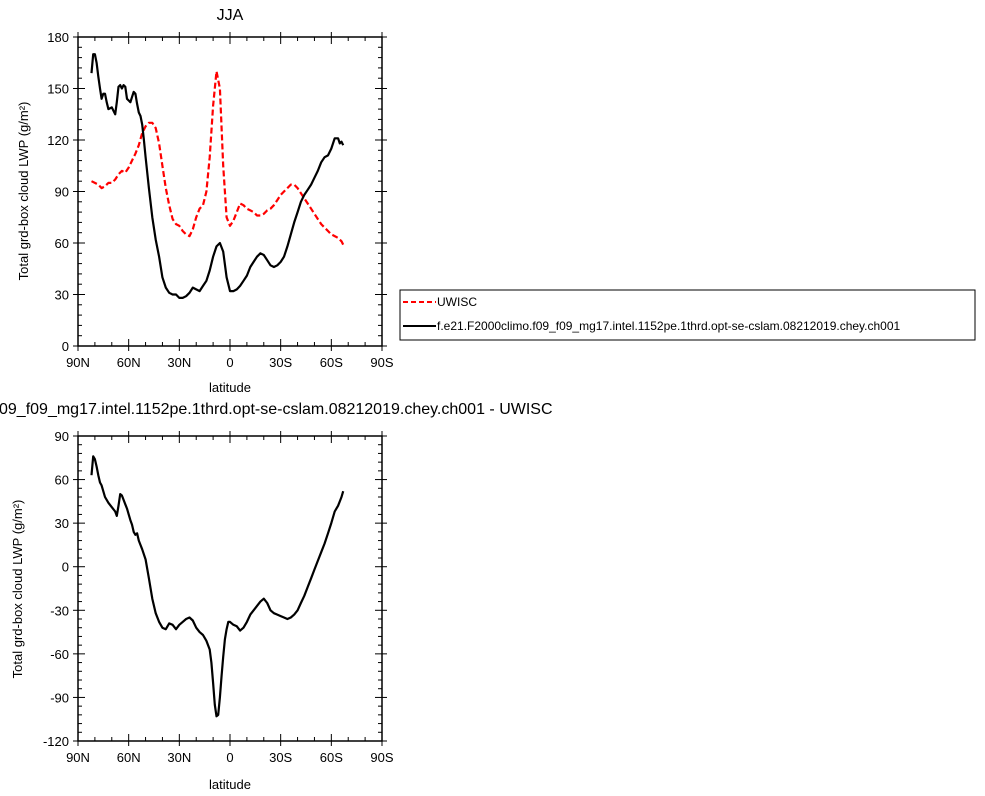 This screenshot has width=985, height=796. Describe the element at coordinates (59, 697) in the screenshot. I see `bottom-ytick-label: -90` at that location.